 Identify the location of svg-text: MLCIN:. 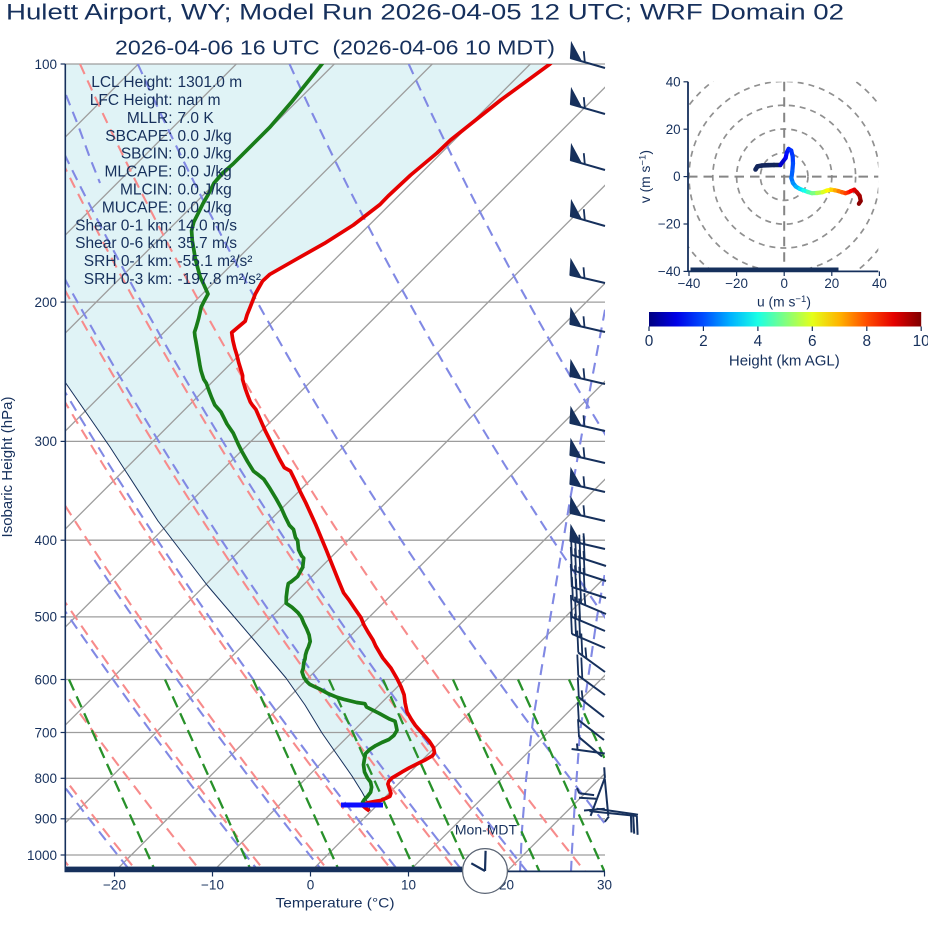
(146, 190).